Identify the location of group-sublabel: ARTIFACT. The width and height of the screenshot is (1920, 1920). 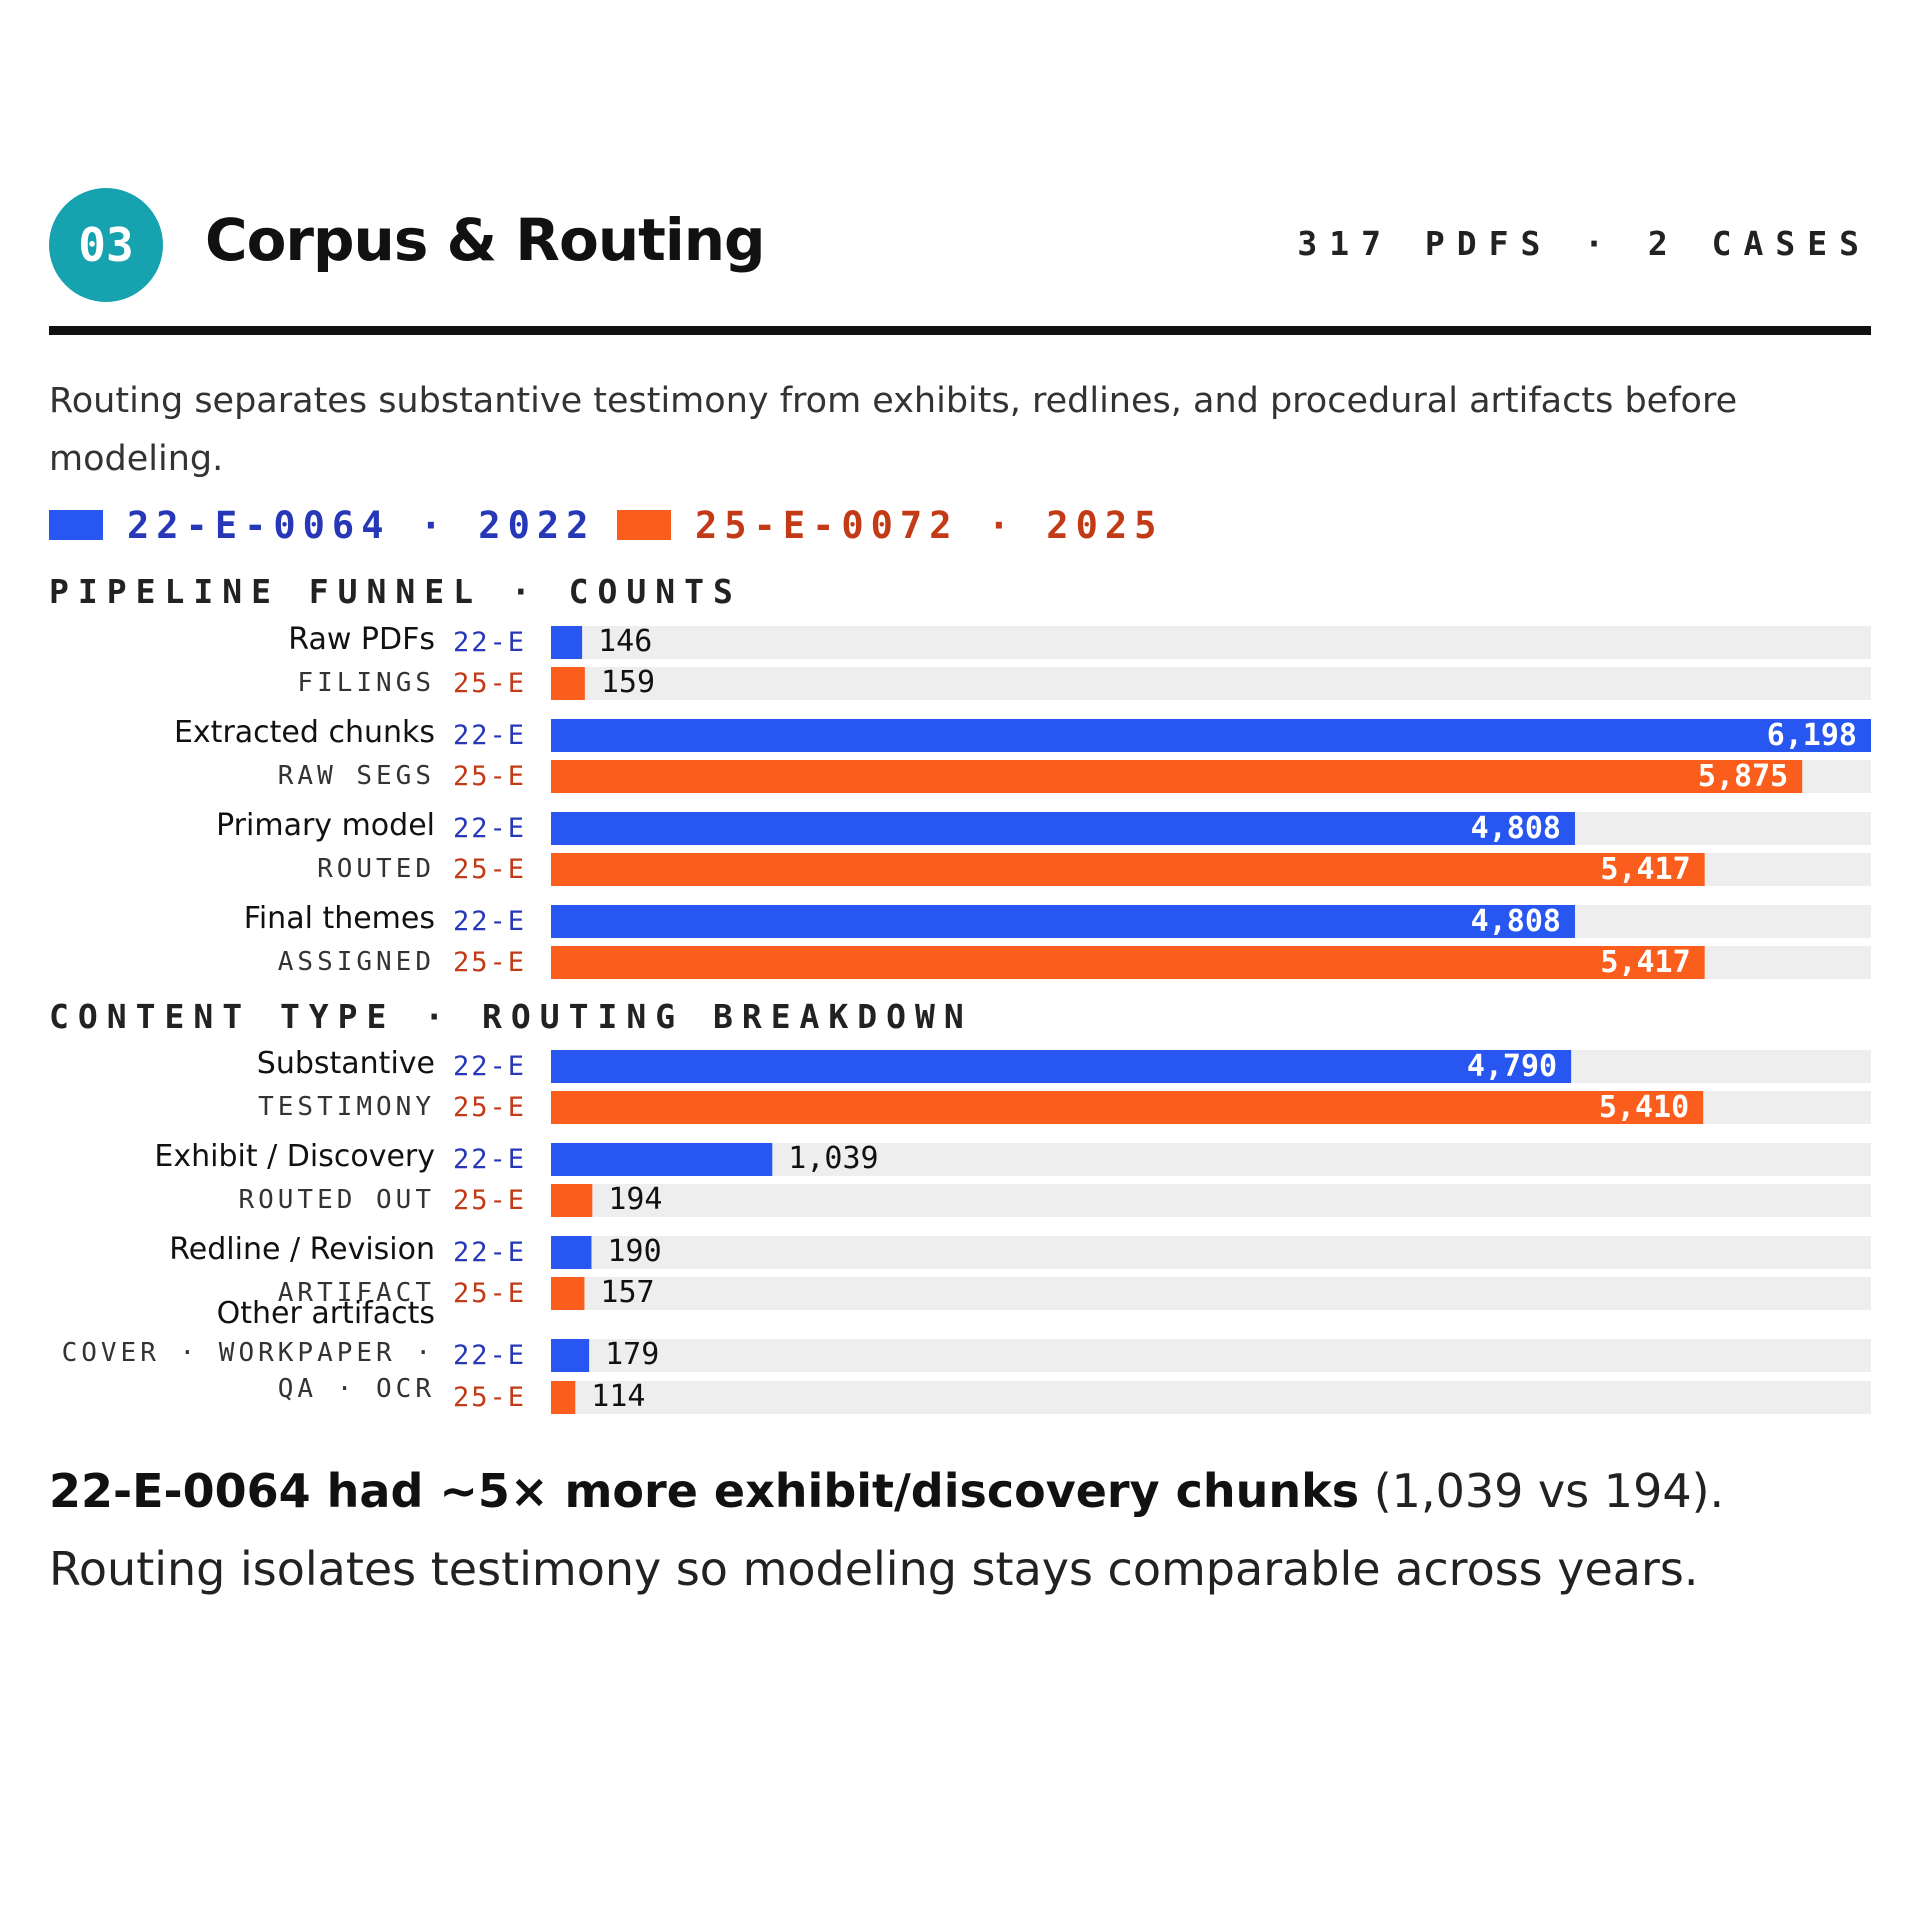
(356, 1293).